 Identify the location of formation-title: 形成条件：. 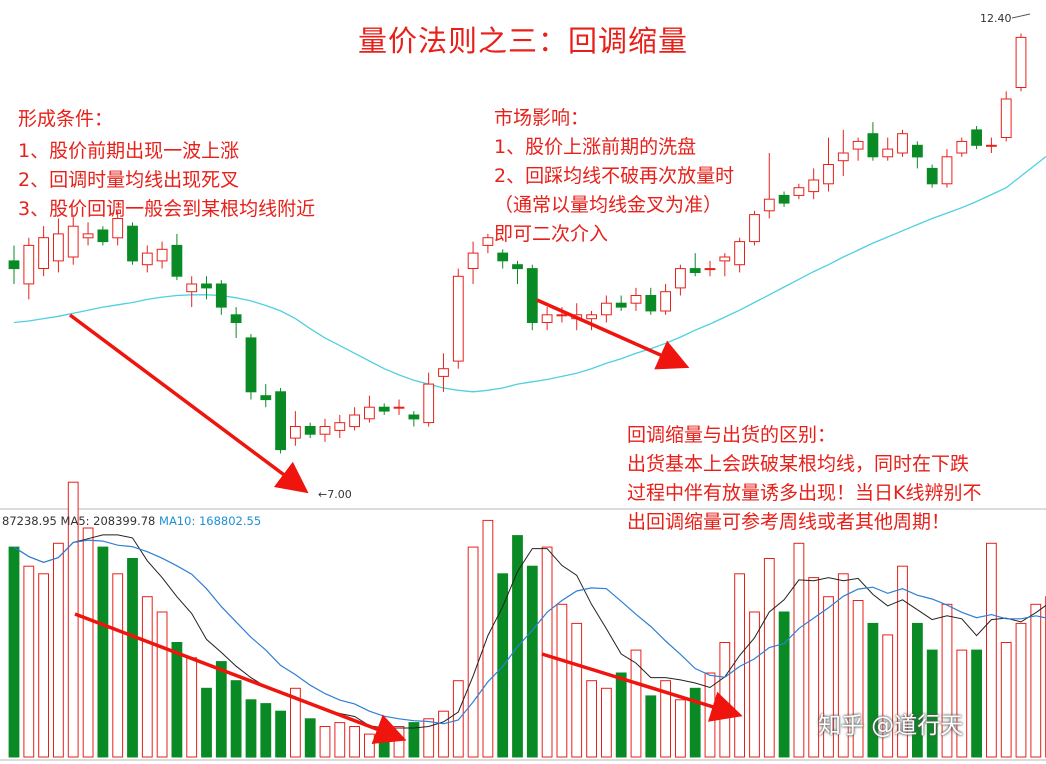
(66, 119).